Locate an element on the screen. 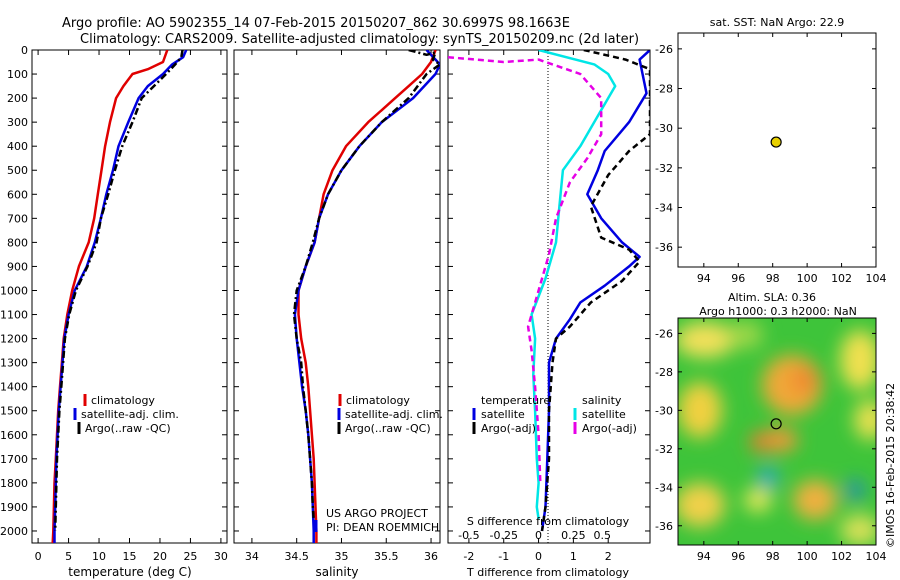  legend-salinity-title: salinity is located at coordinates (602, 400).